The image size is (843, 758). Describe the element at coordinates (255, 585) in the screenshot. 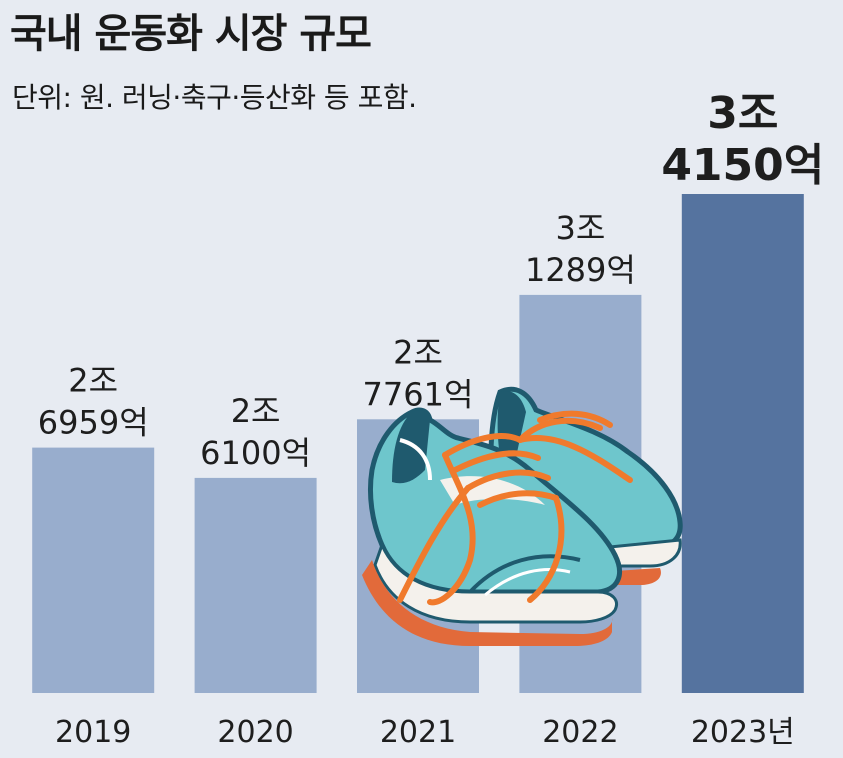

I see `bar-2020` at that location.